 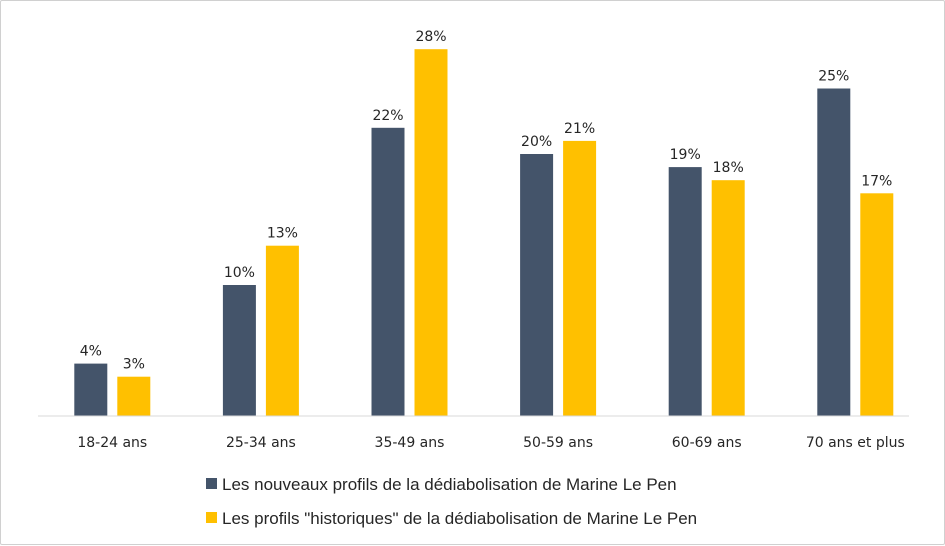 What do you see at coordinates (430, 37) in the screenshot?
I see `data-label-historiques-2: 28%` at bounding box center [430, 37].